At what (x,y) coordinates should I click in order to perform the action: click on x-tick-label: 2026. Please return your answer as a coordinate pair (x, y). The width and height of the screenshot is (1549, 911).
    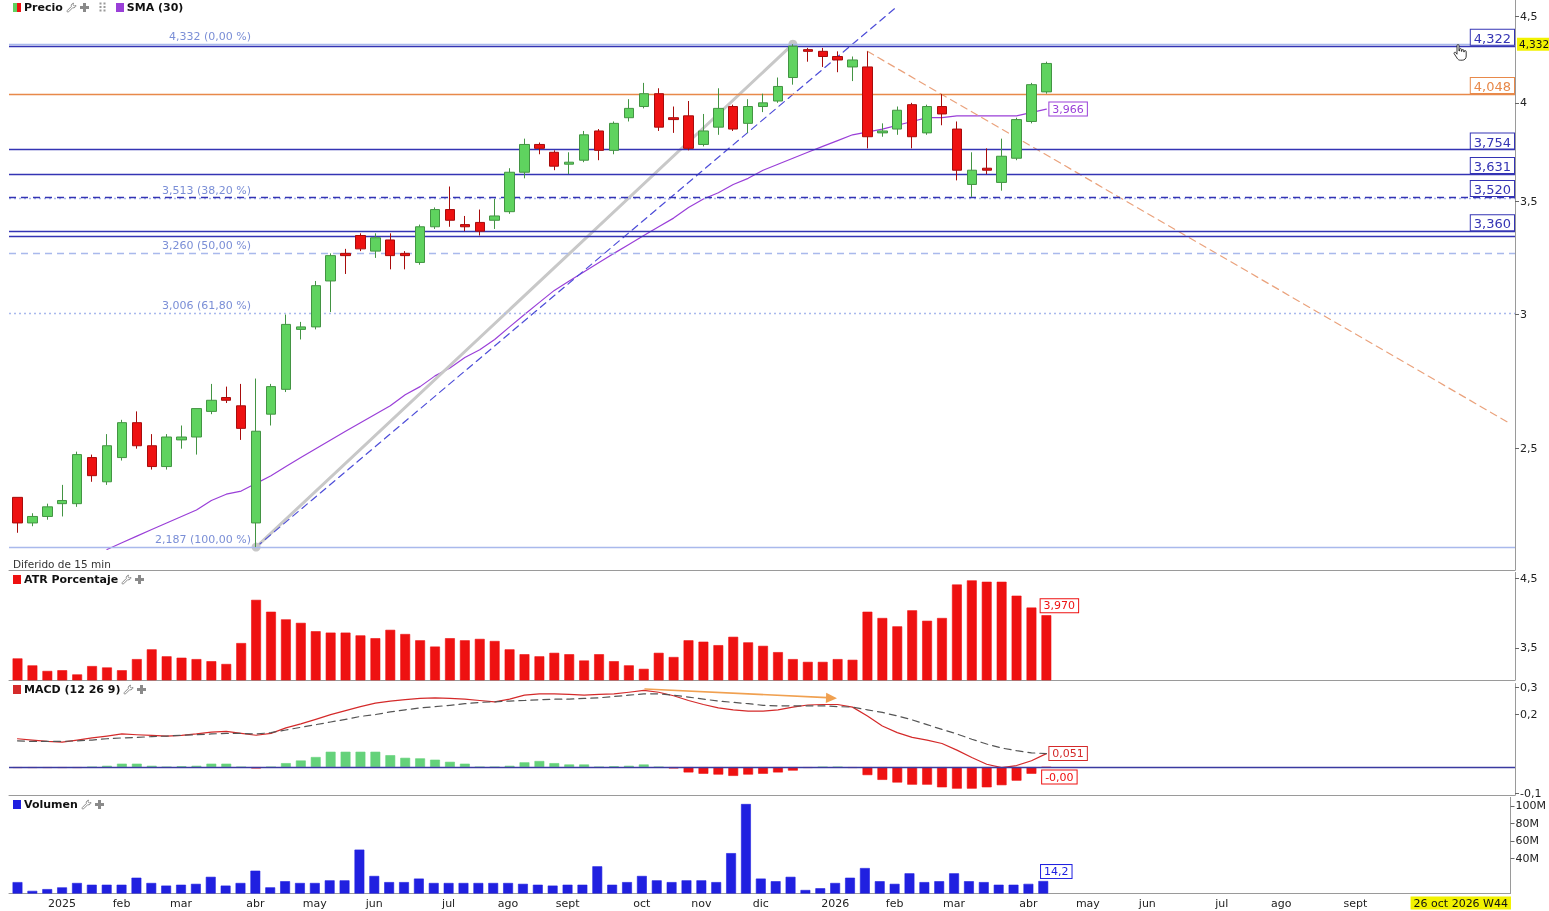
    Looking at the image, I should click on (835, 903).